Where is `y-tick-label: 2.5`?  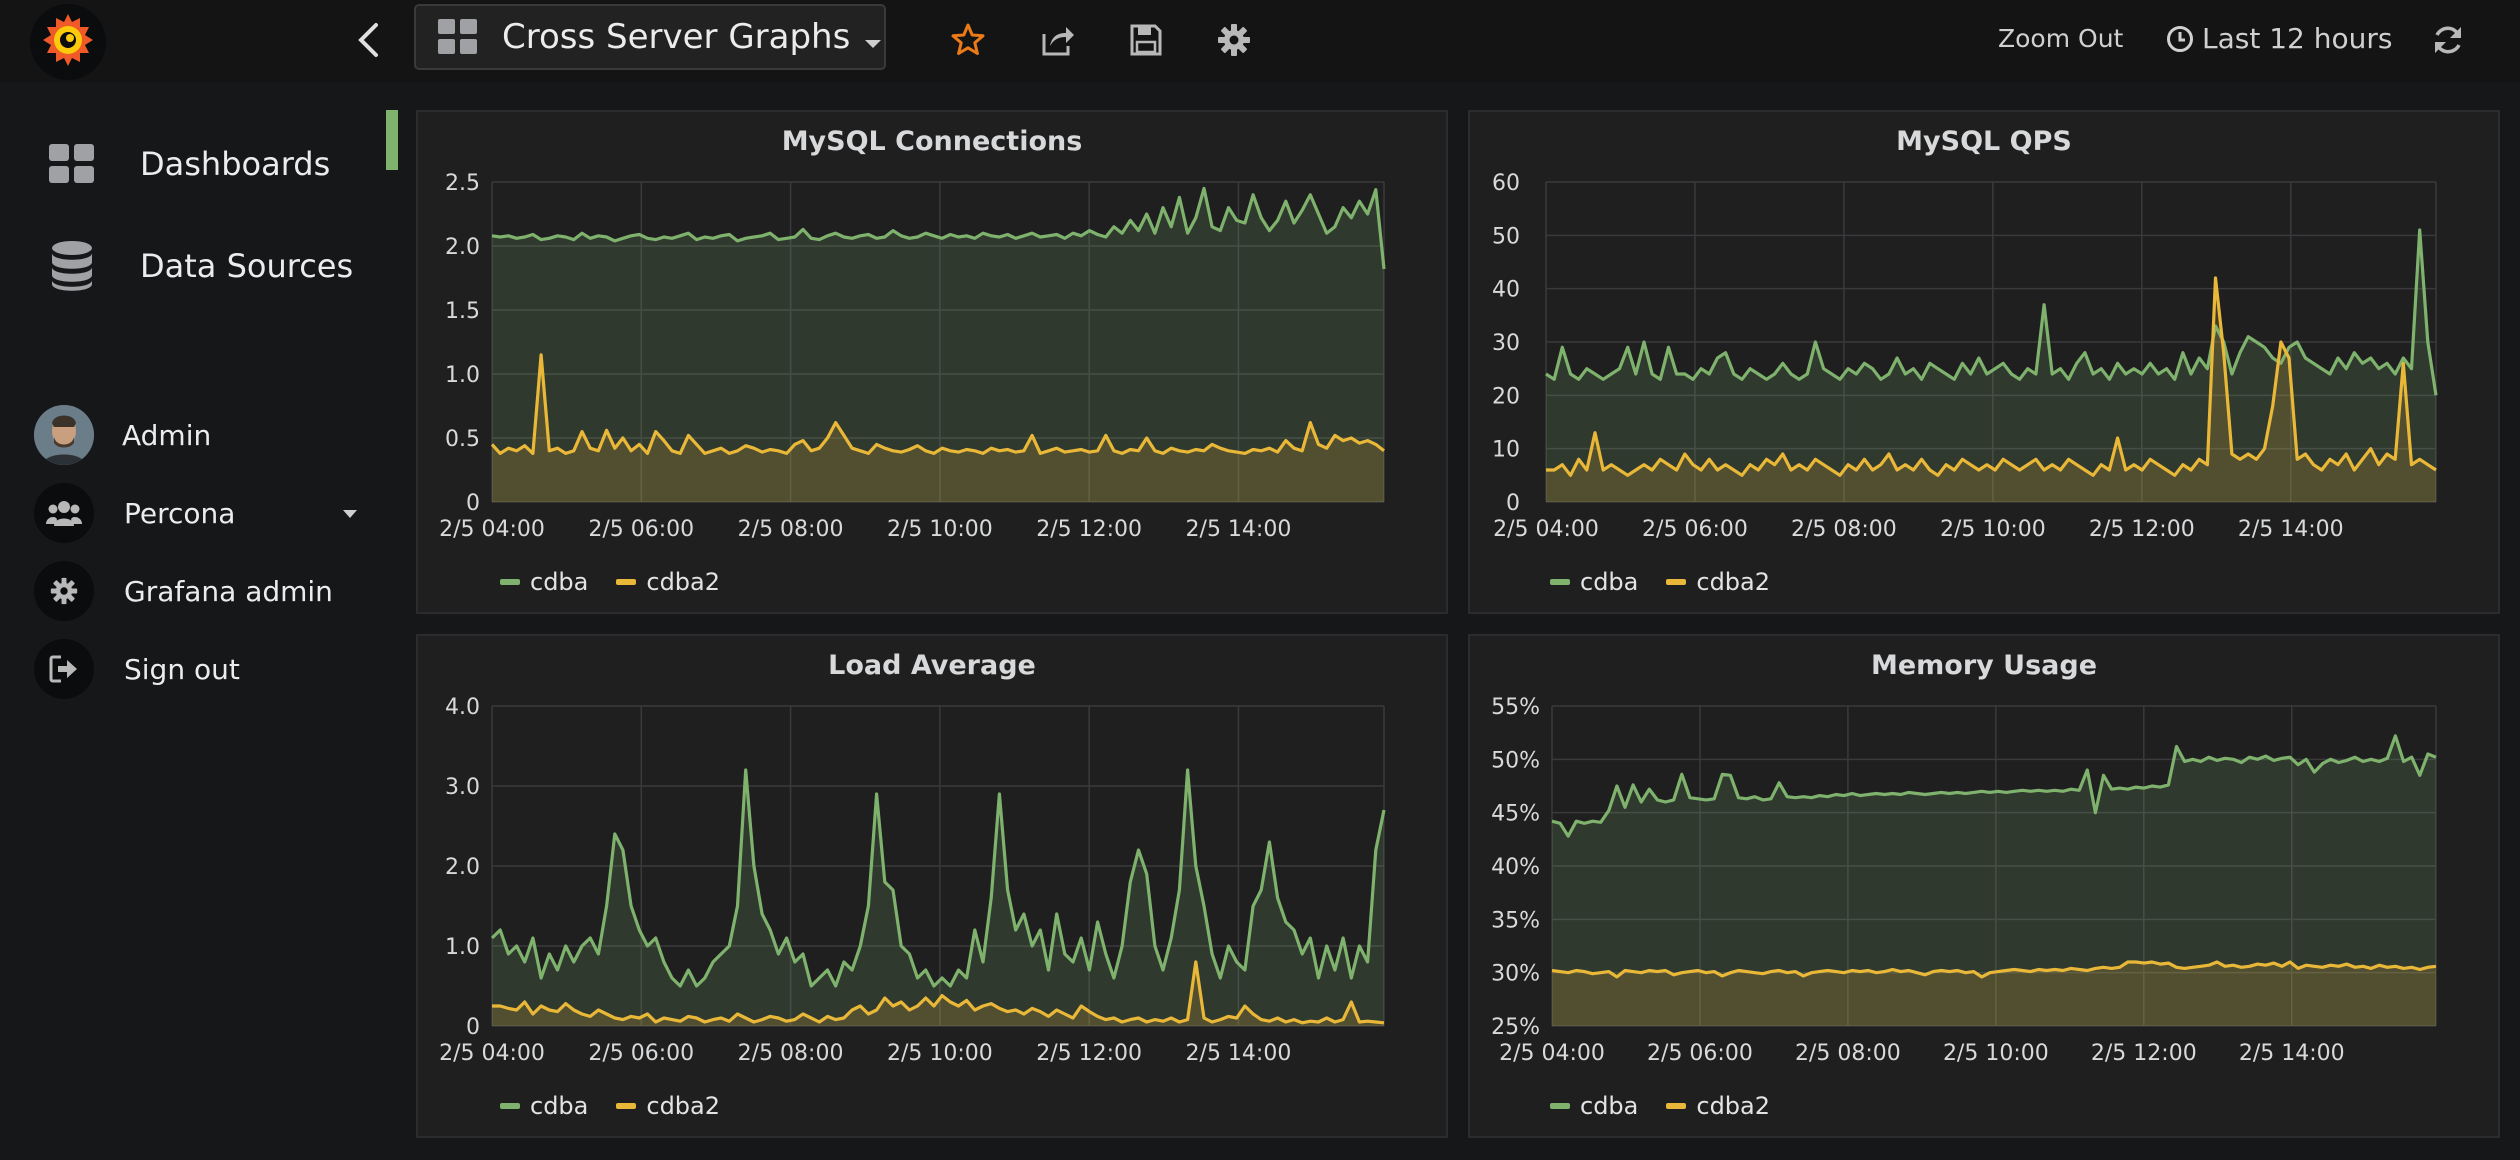 y-tick-label: 2.5 is located at coordinates (462, 183).